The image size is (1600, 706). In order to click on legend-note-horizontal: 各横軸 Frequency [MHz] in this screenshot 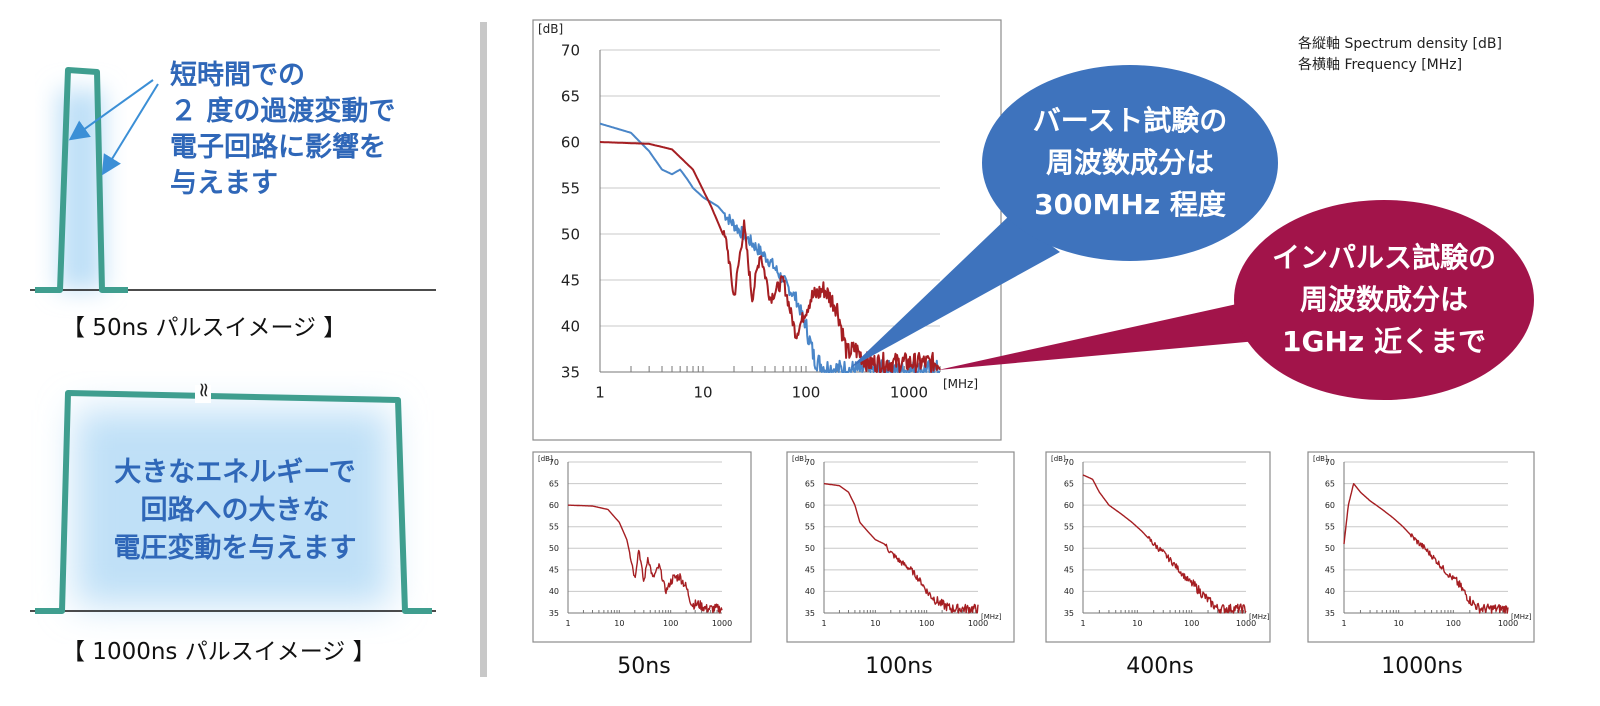, I will do `click(1380, 65)`.